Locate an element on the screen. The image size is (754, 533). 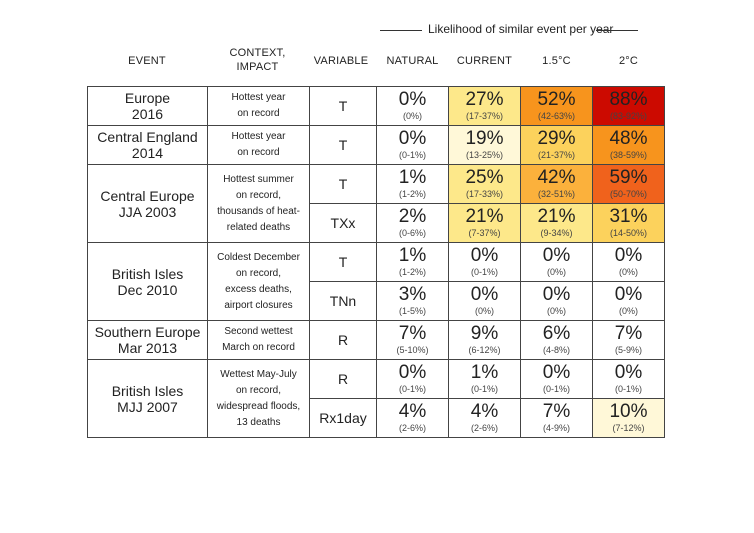
likelihood-cell-current: 27% (17-37%) is located at coordinates (484, 106).